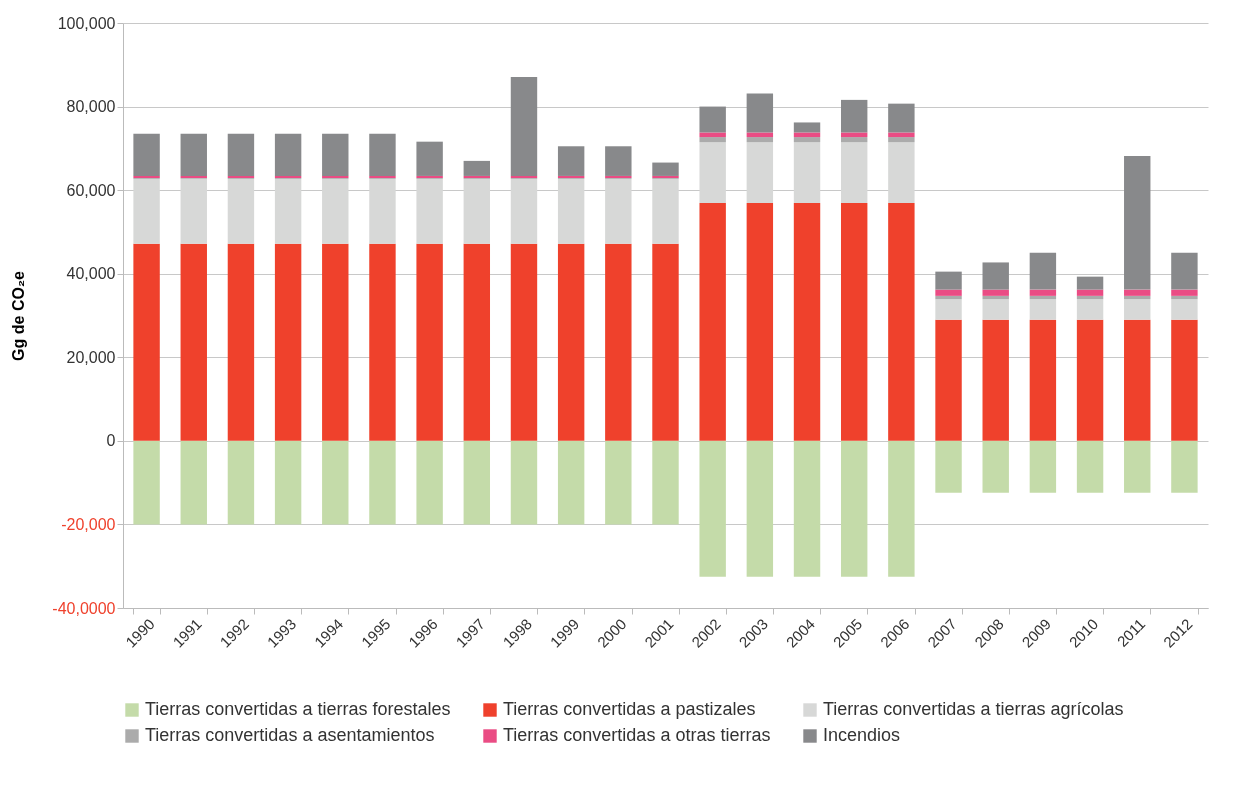  Describe the element at coordinates (629, 709) in the screenshot. I see `legend-label: Tierras convertidas a pastizales` at that location.